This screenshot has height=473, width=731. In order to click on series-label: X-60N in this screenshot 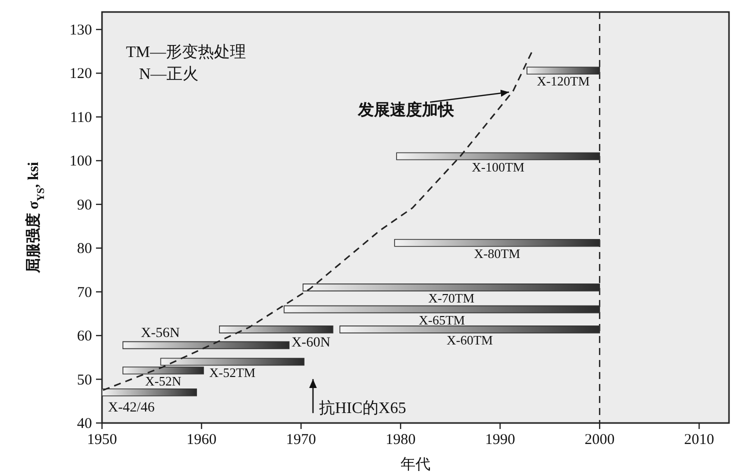, I will do `click(310, 342)`.